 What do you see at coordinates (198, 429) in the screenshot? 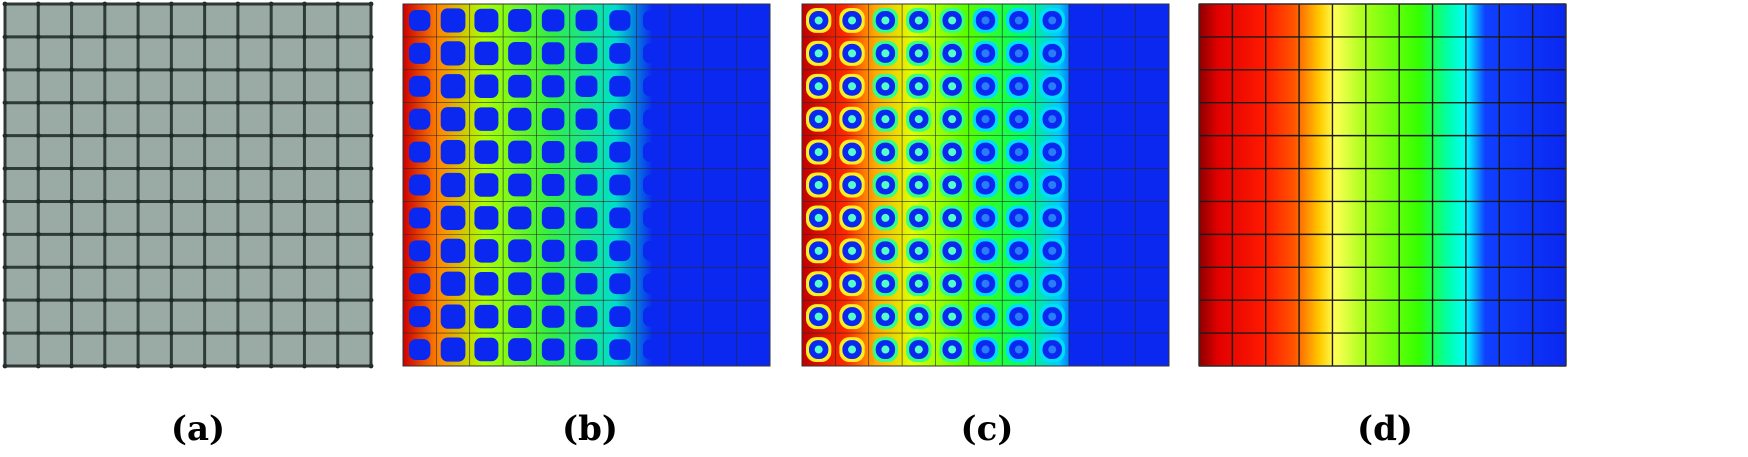
I see `caption-a: (a)` at bounding box center [198, 429].